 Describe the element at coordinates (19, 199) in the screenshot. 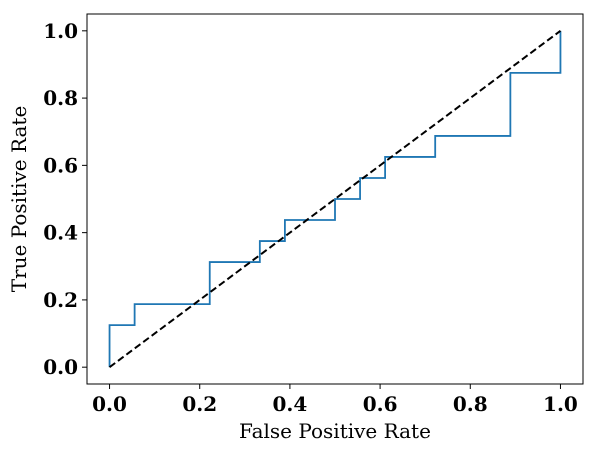

I see `y-axis-label: True Positive Rate` at that location.